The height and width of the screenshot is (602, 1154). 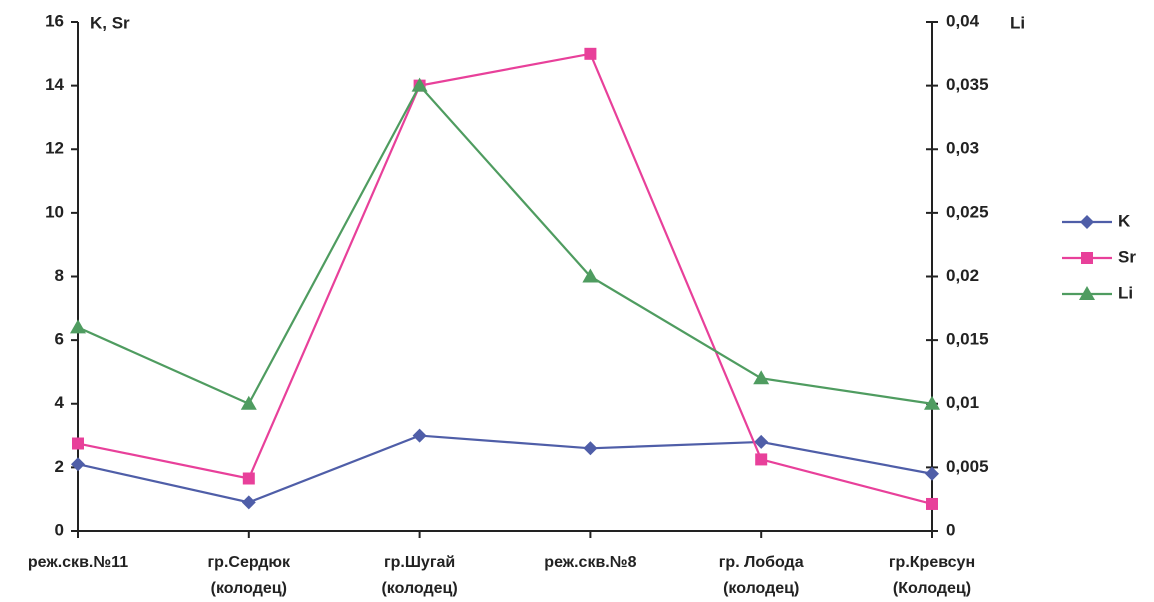 What do you see at coordinates (1127, 256) in the screenshot?
I see `legend-label: Sr` at bounding box center [1127, 256].